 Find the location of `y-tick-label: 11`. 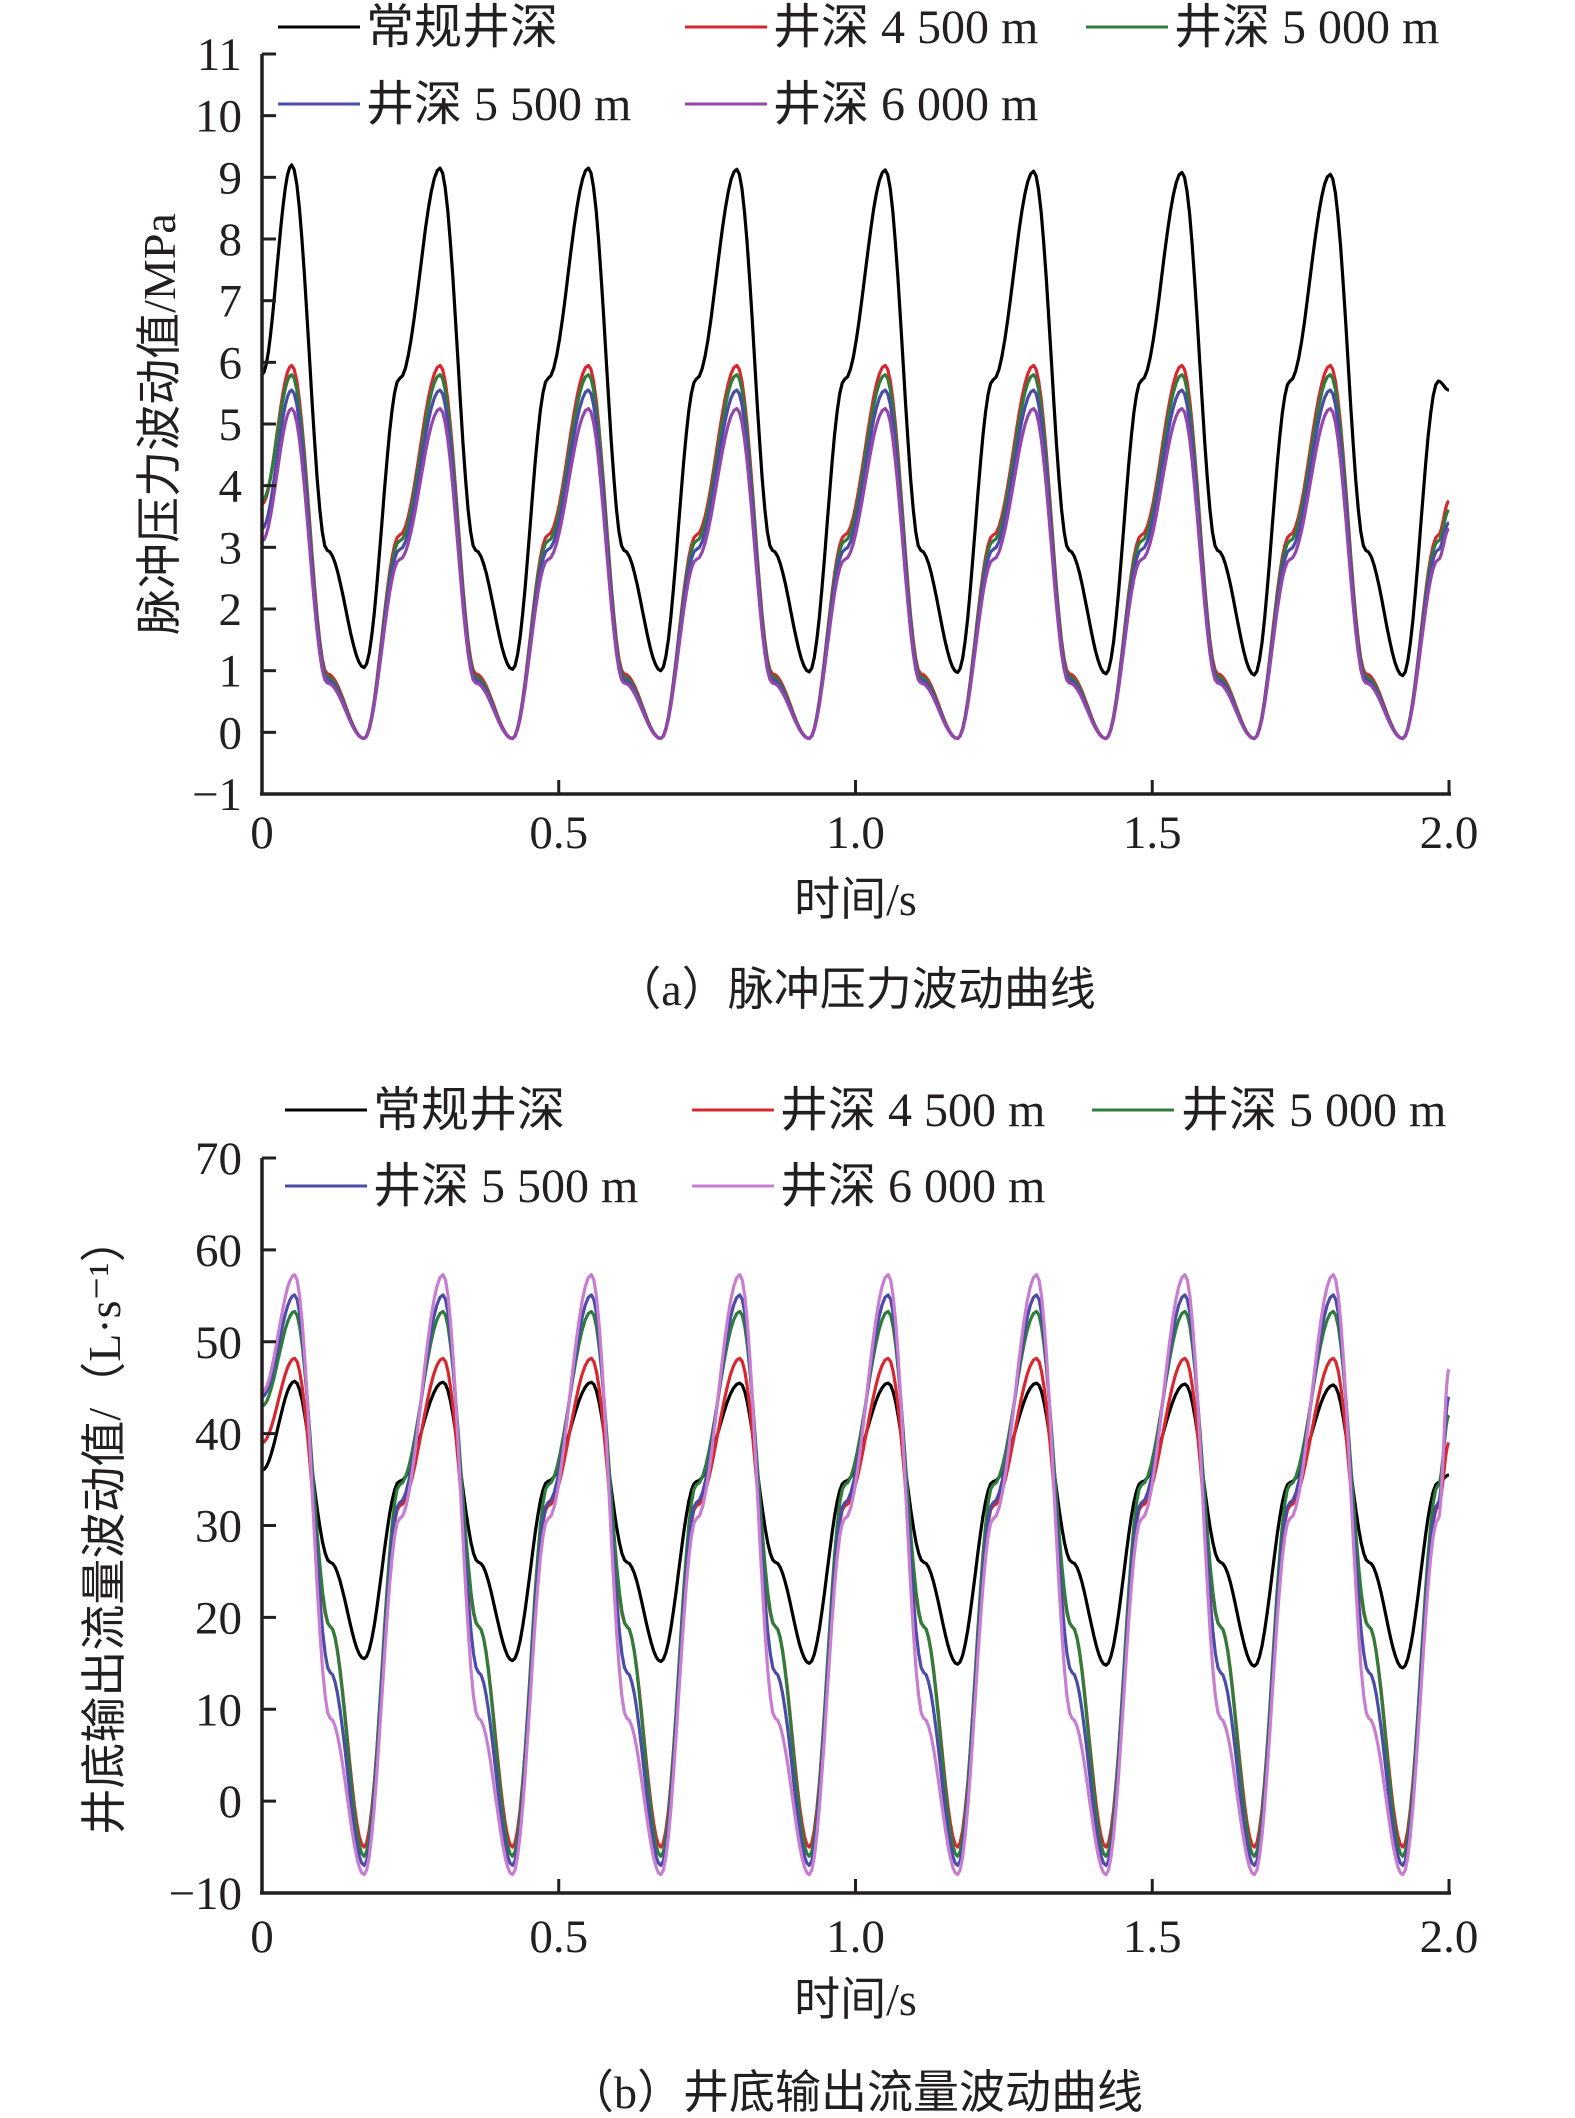

y-tick-label: 11 is located at coordinates (219, 55).